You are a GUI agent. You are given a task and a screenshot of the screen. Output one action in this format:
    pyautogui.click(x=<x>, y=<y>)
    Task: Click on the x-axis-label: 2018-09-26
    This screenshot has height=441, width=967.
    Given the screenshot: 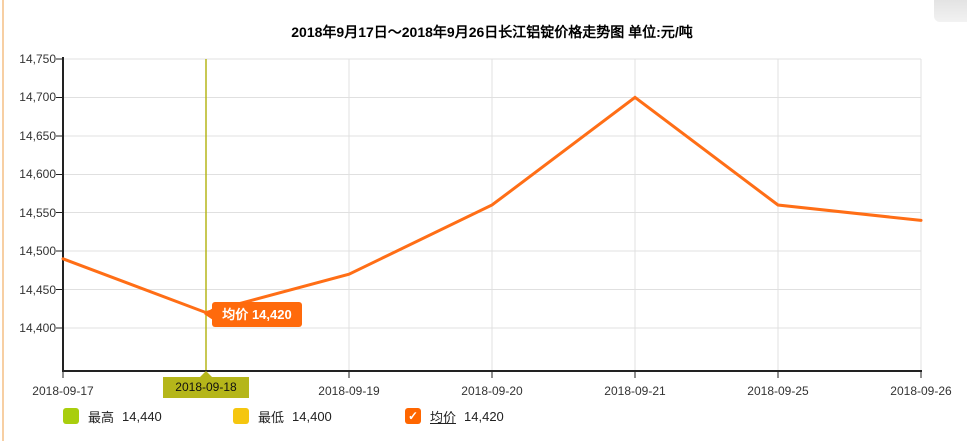 What is the action you would take?
    pyautogui.click(x=921, y=391)
    